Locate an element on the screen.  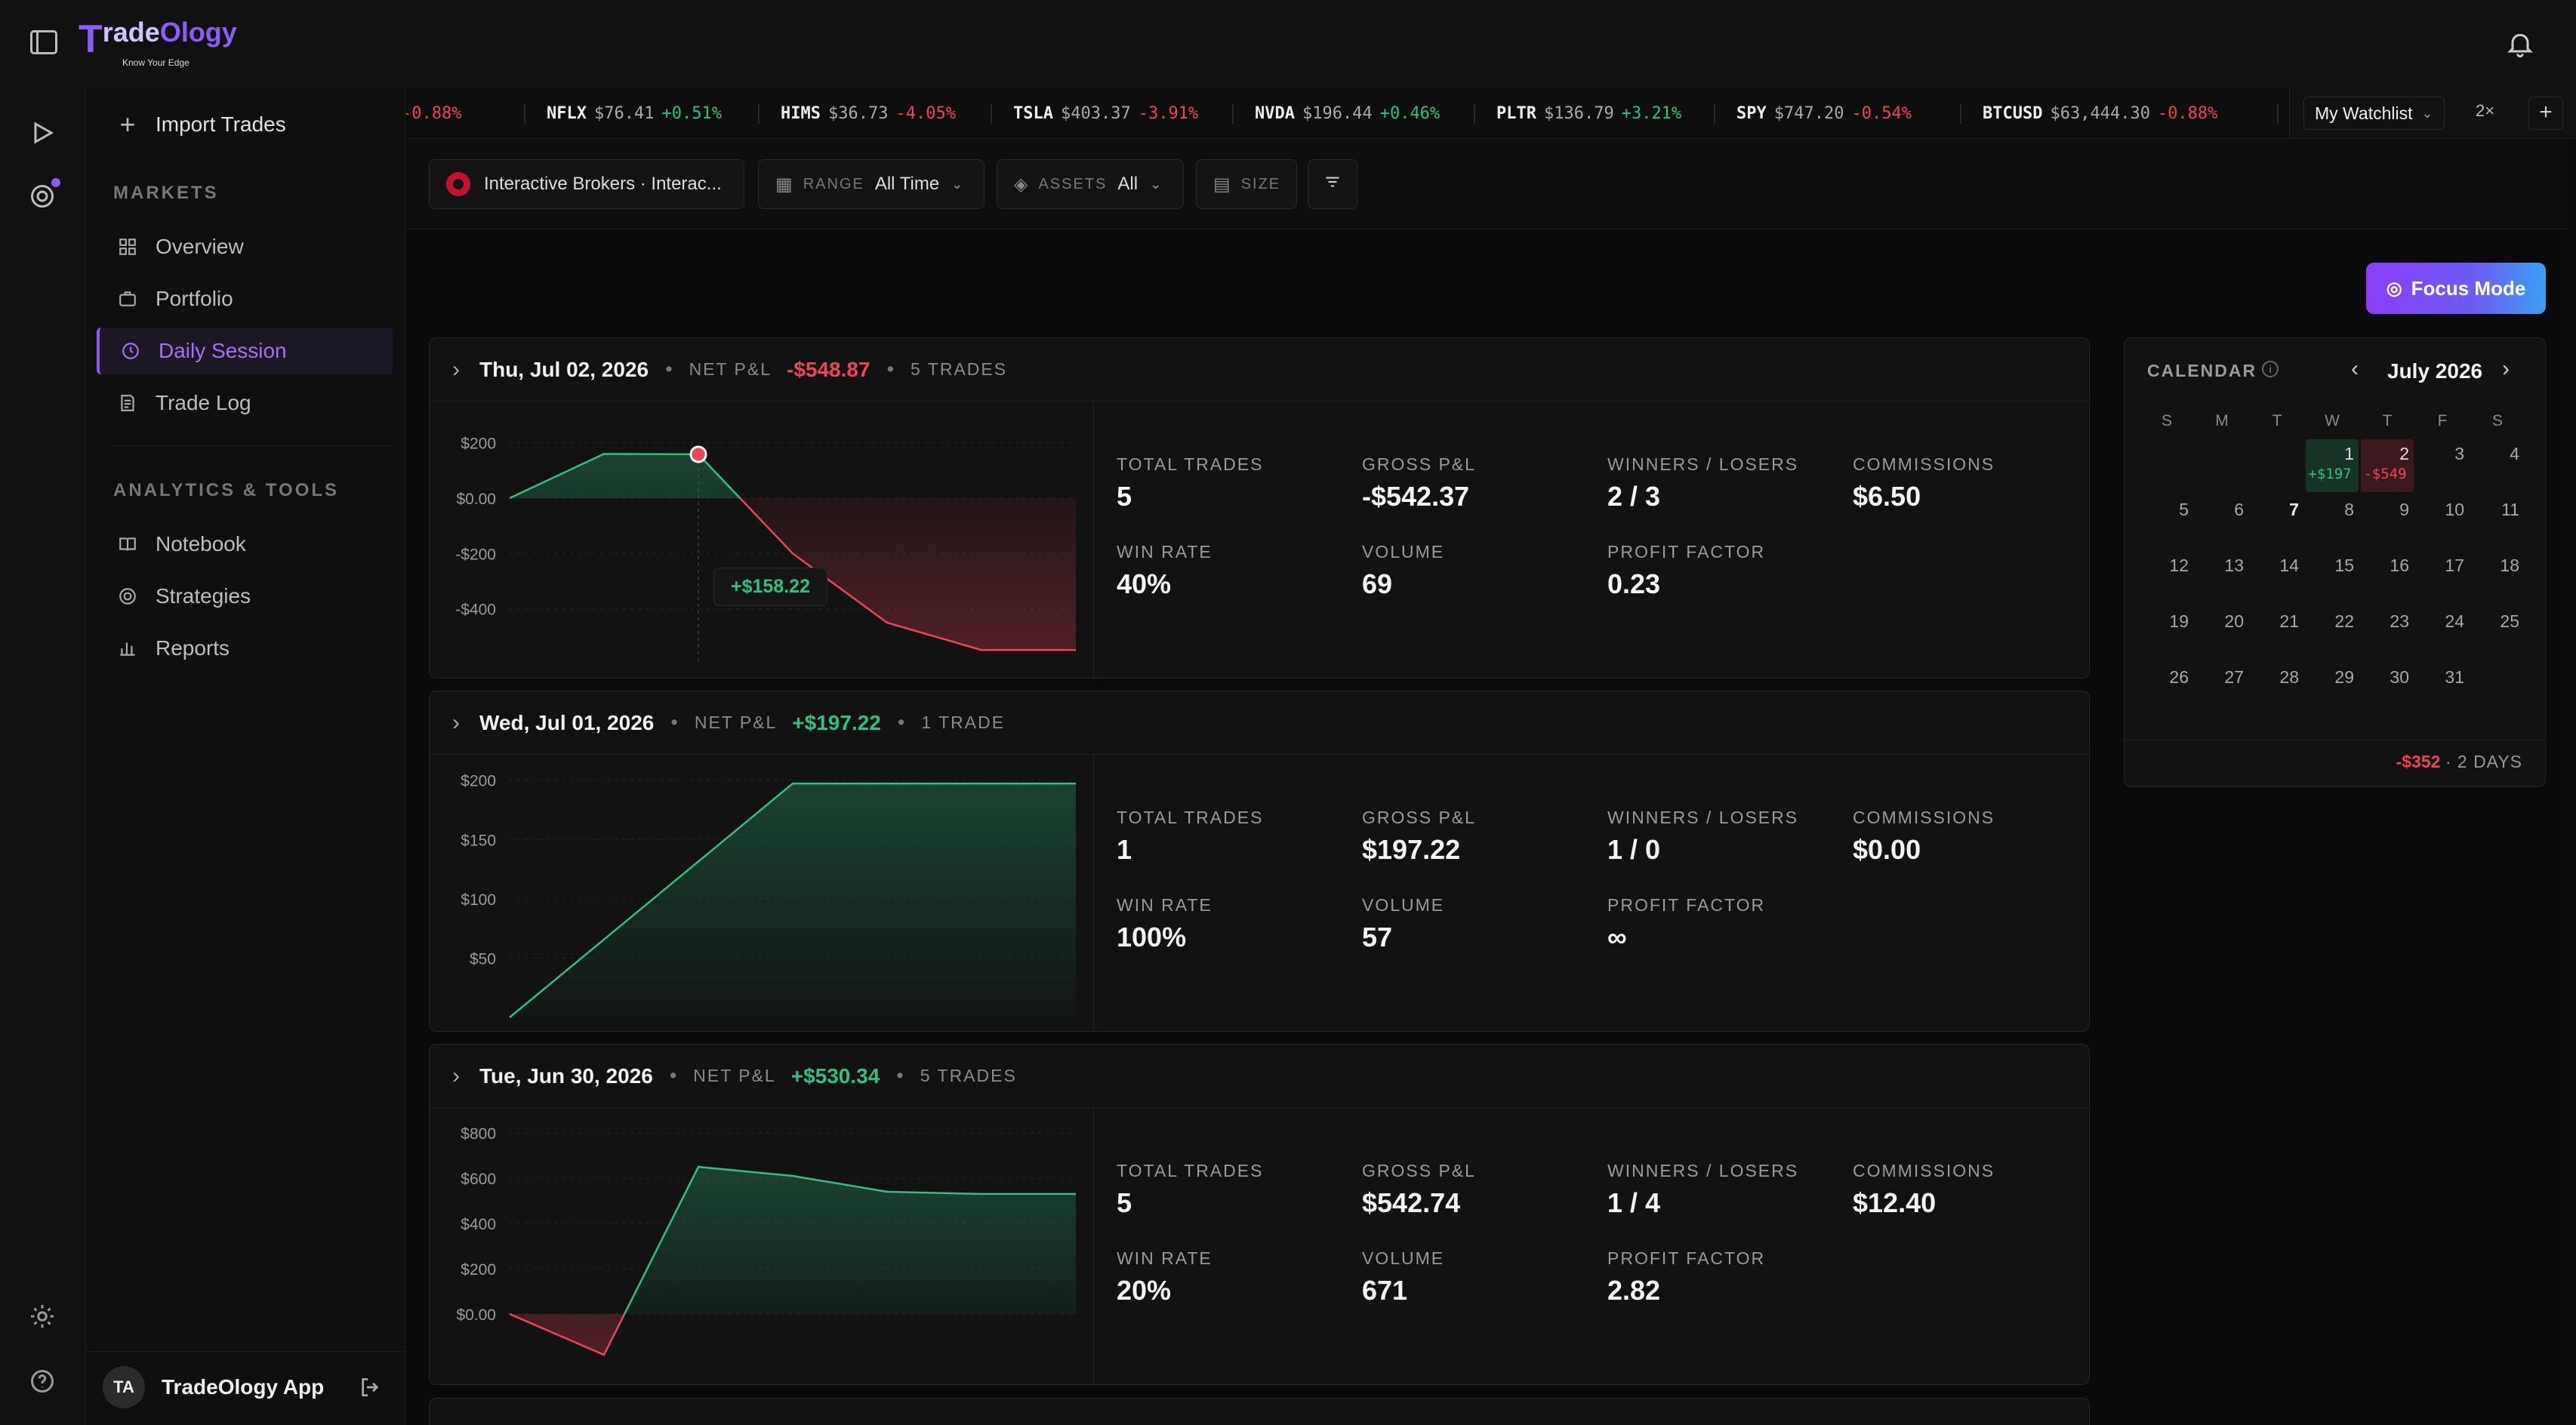
ticker-item: BTCUSD $63,444.30 -0.88% is located at coordinates (2100, 113).